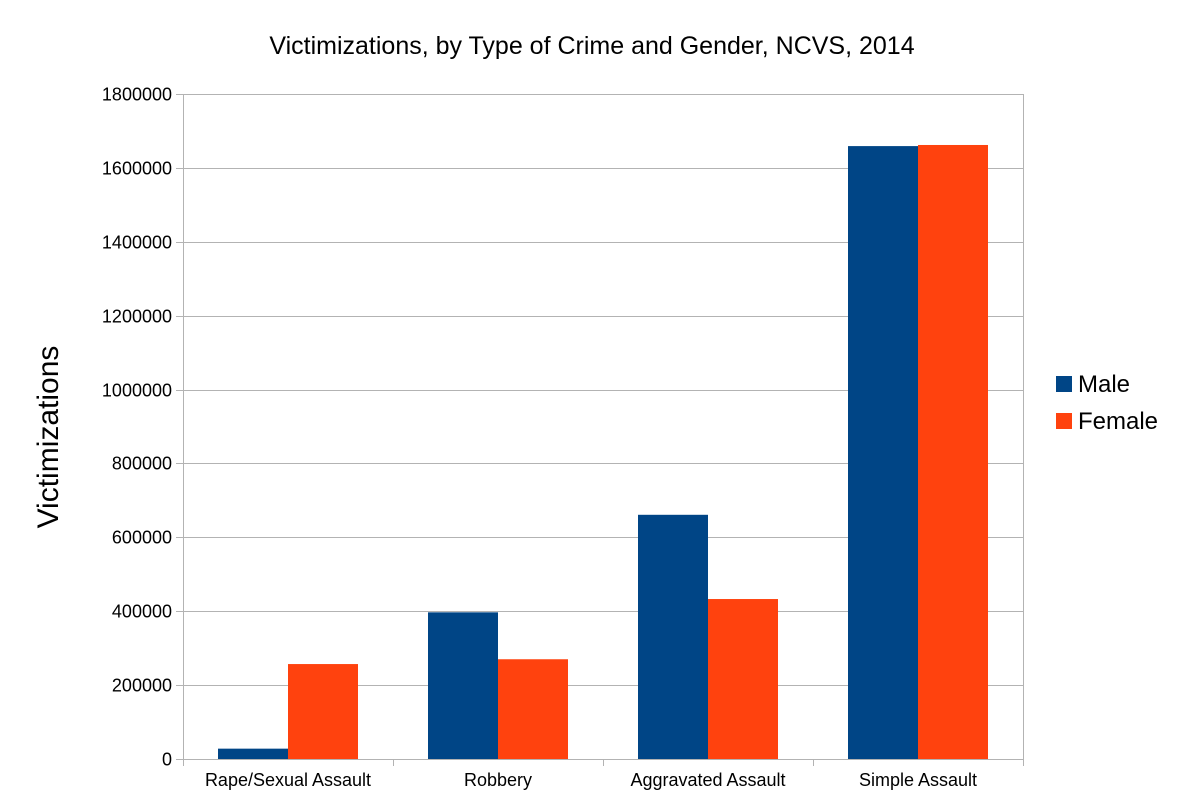 The width and height of the screenshot is (1183, 811). I want to click on legend-label-female: Female, so click(1118, 421).